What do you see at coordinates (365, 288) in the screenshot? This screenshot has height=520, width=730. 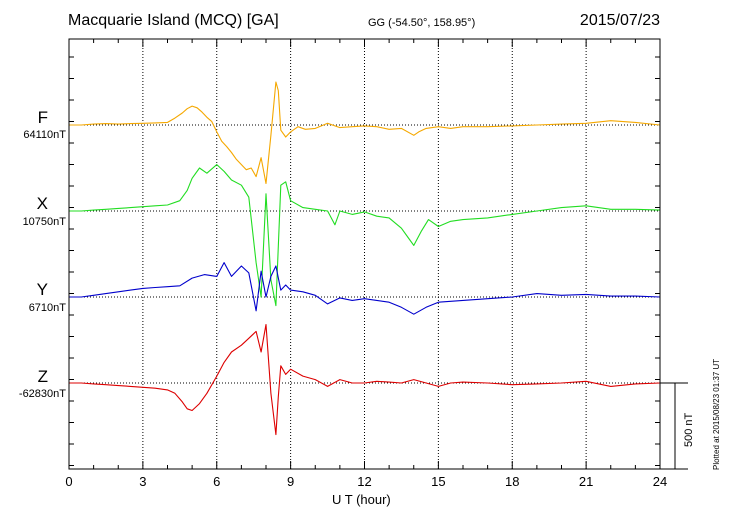 I see `series-line-y` at bounding box center [365, 288].